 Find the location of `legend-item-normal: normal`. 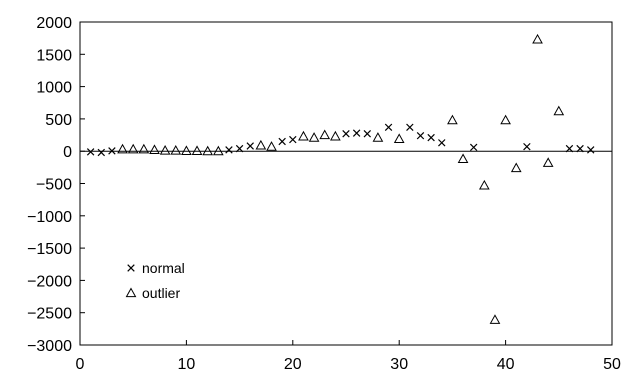

legend-item-normal: normal is located at coordinates (156, 268).